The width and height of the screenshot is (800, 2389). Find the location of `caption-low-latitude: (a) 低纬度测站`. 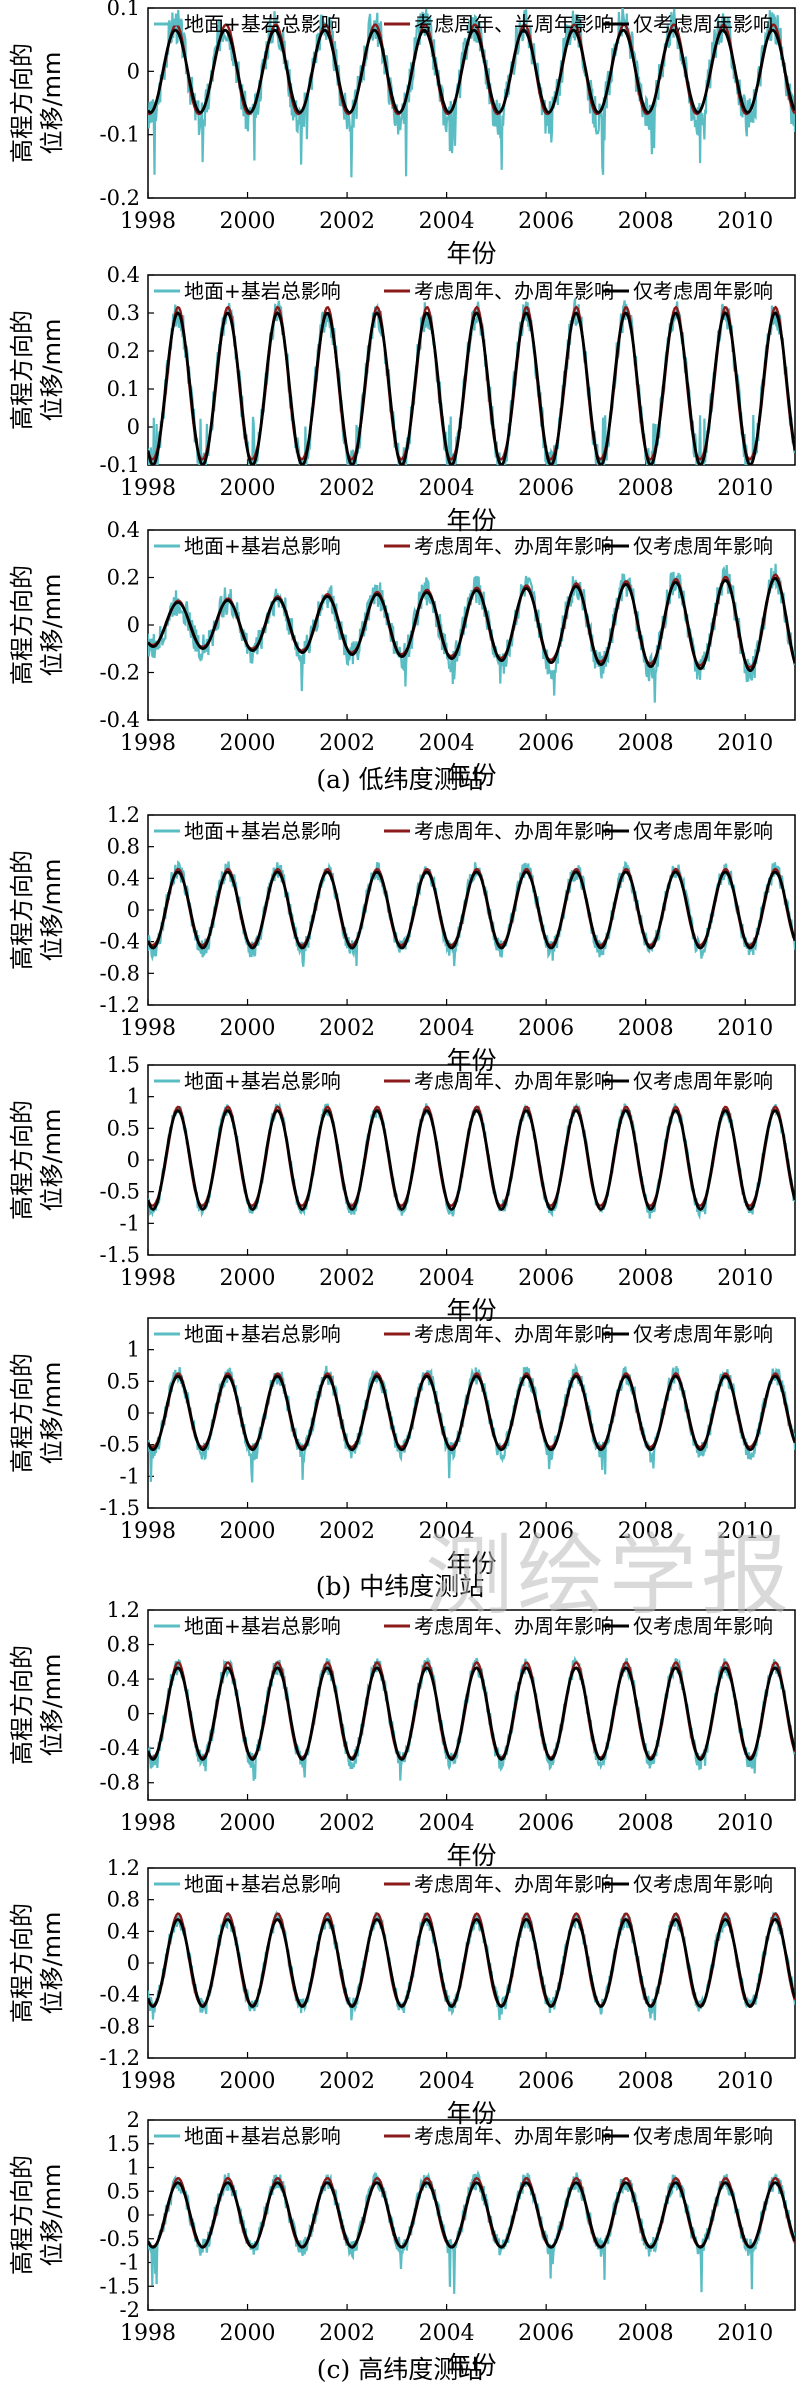

caption-low-latitude: (a) 低纬度测站 is located at coordinates (400, 779).